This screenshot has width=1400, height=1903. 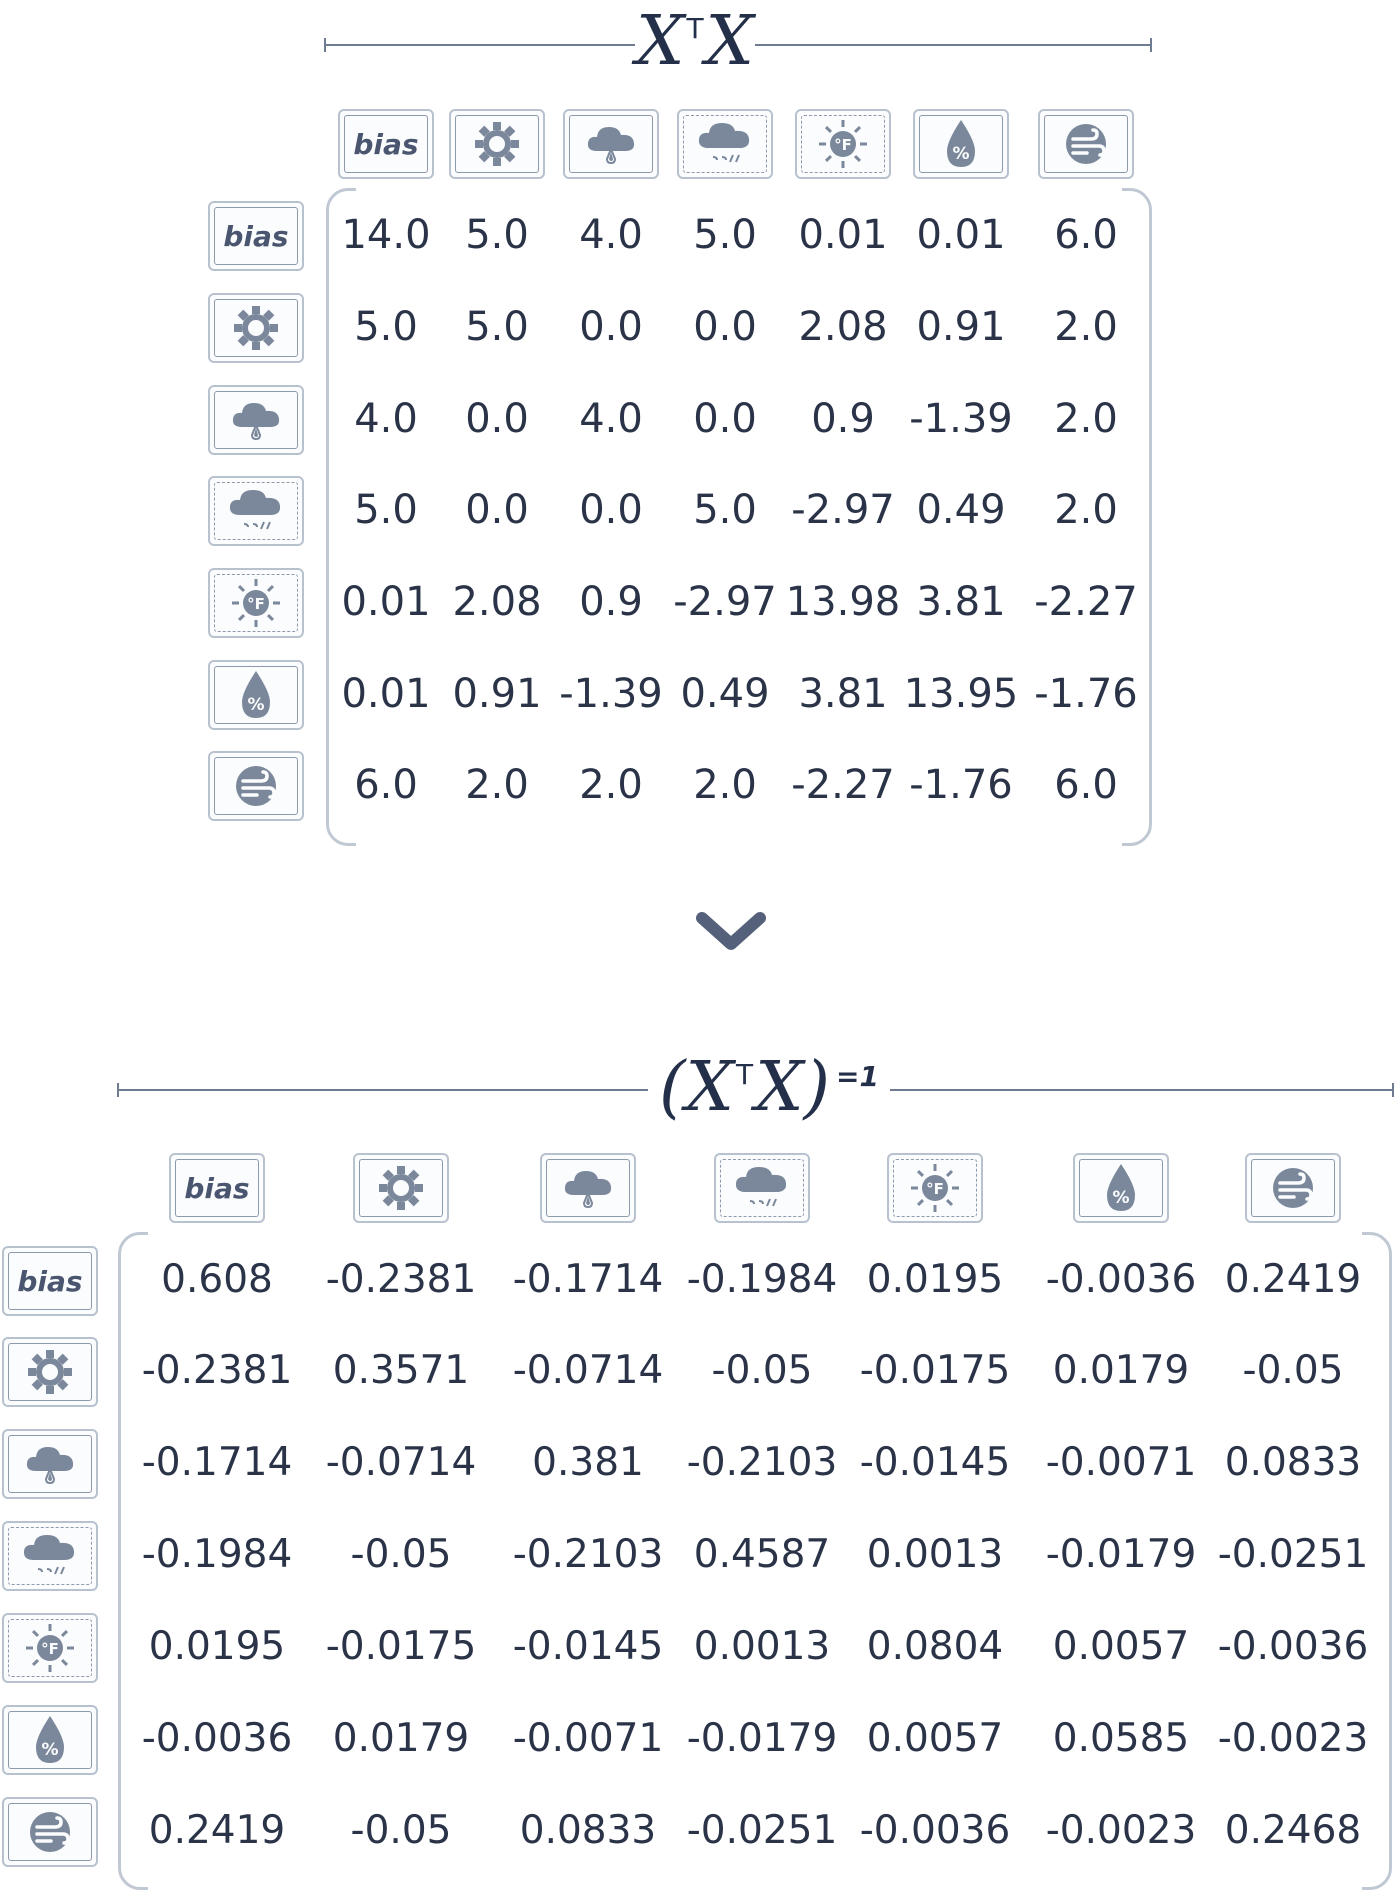 I want to click on storm-cloud-icon, so click(x=256, y=511).